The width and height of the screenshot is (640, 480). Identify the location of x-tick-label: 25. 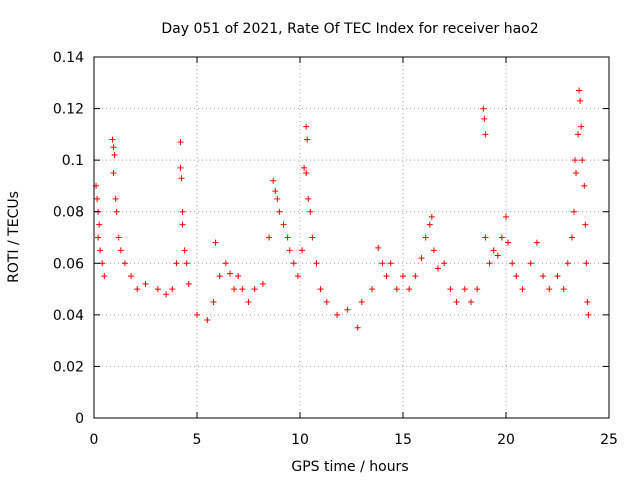
(609, 440).